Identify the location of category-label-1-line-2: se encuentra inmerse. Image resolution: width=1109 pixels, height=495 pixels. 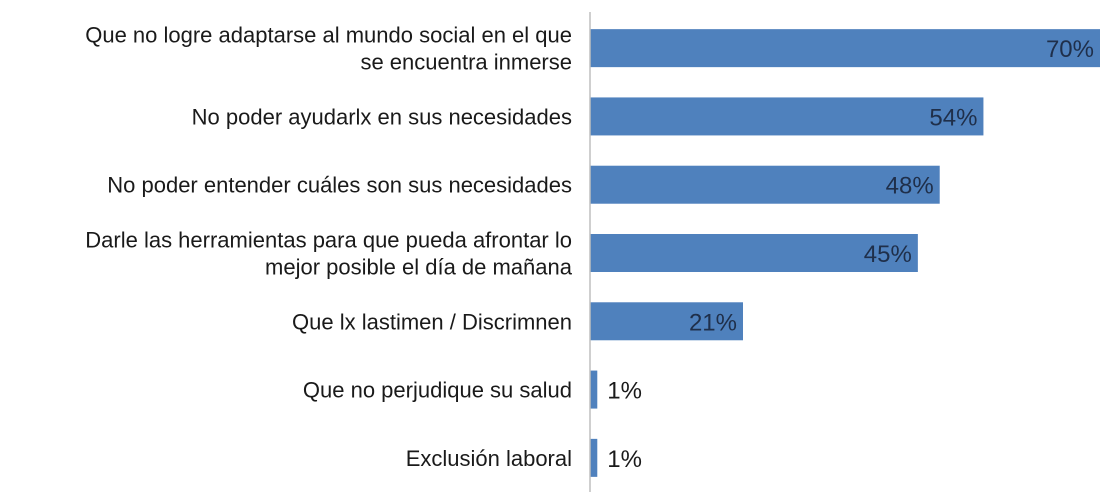
(466, 62).